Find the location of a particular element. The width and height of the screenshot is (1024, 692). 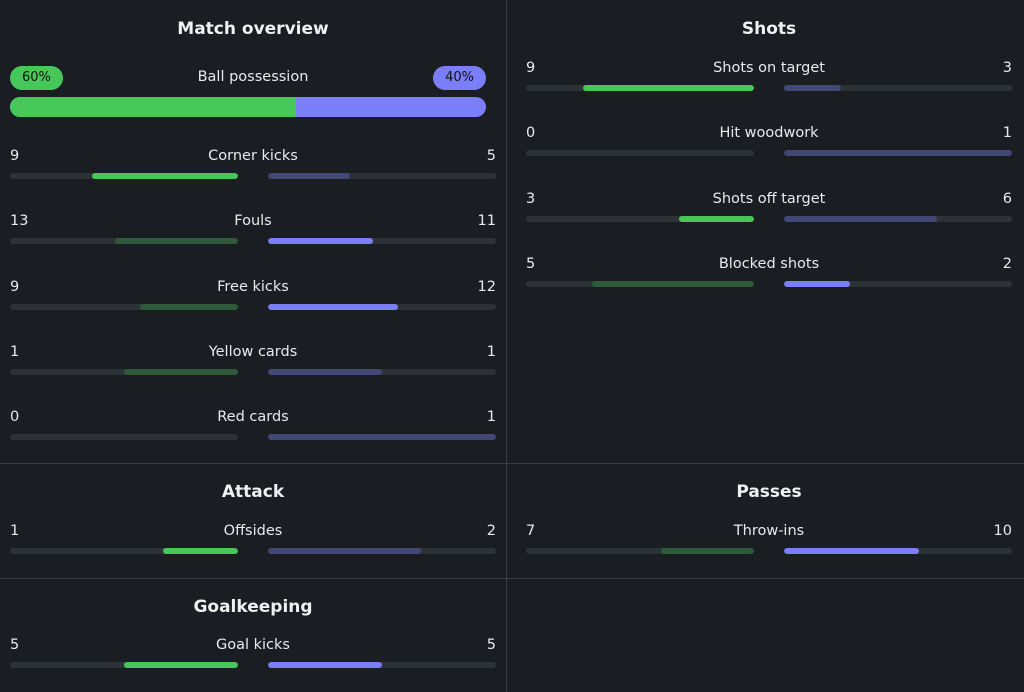

possession-home-badge: 60% is located at coordinates (36, 78).